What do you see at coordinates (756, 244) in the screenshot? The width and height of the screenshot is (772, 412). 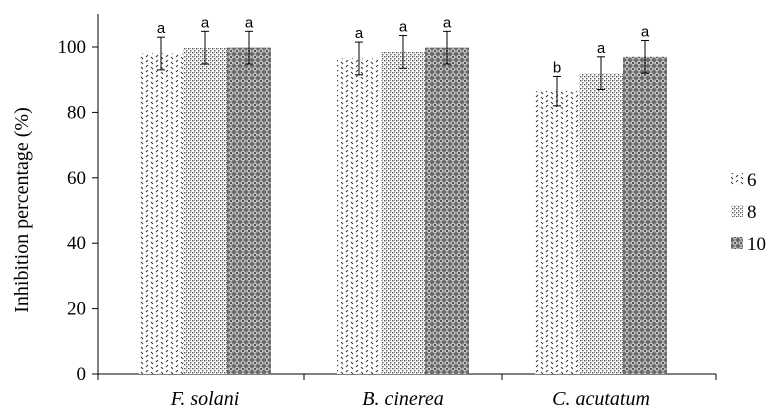 I see `legend-label: 10` at bounding box center [756, 244].